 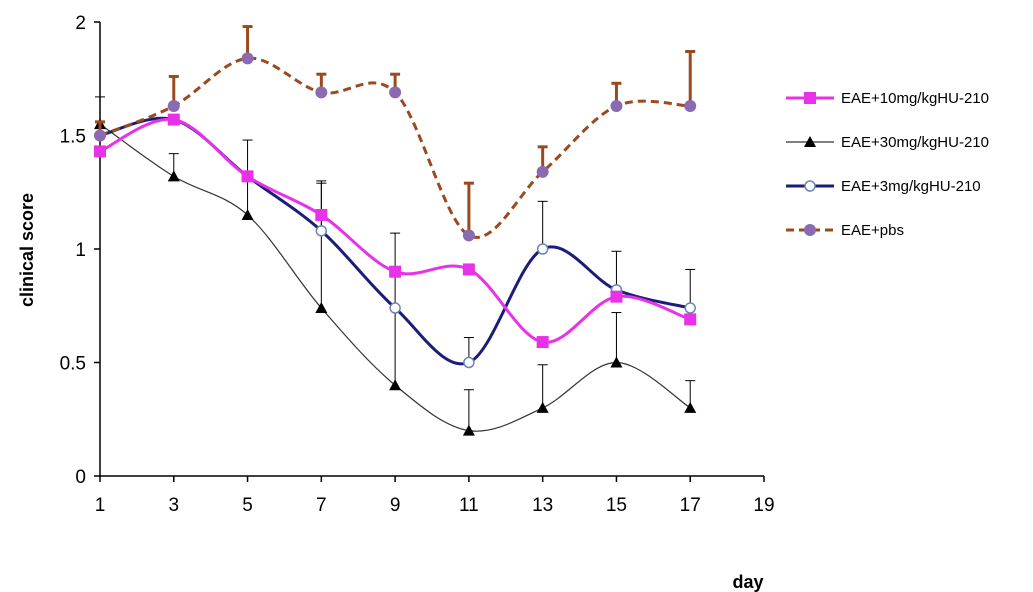 I want to click on y-tick-label: 0.5, so click(x=73, y=364).